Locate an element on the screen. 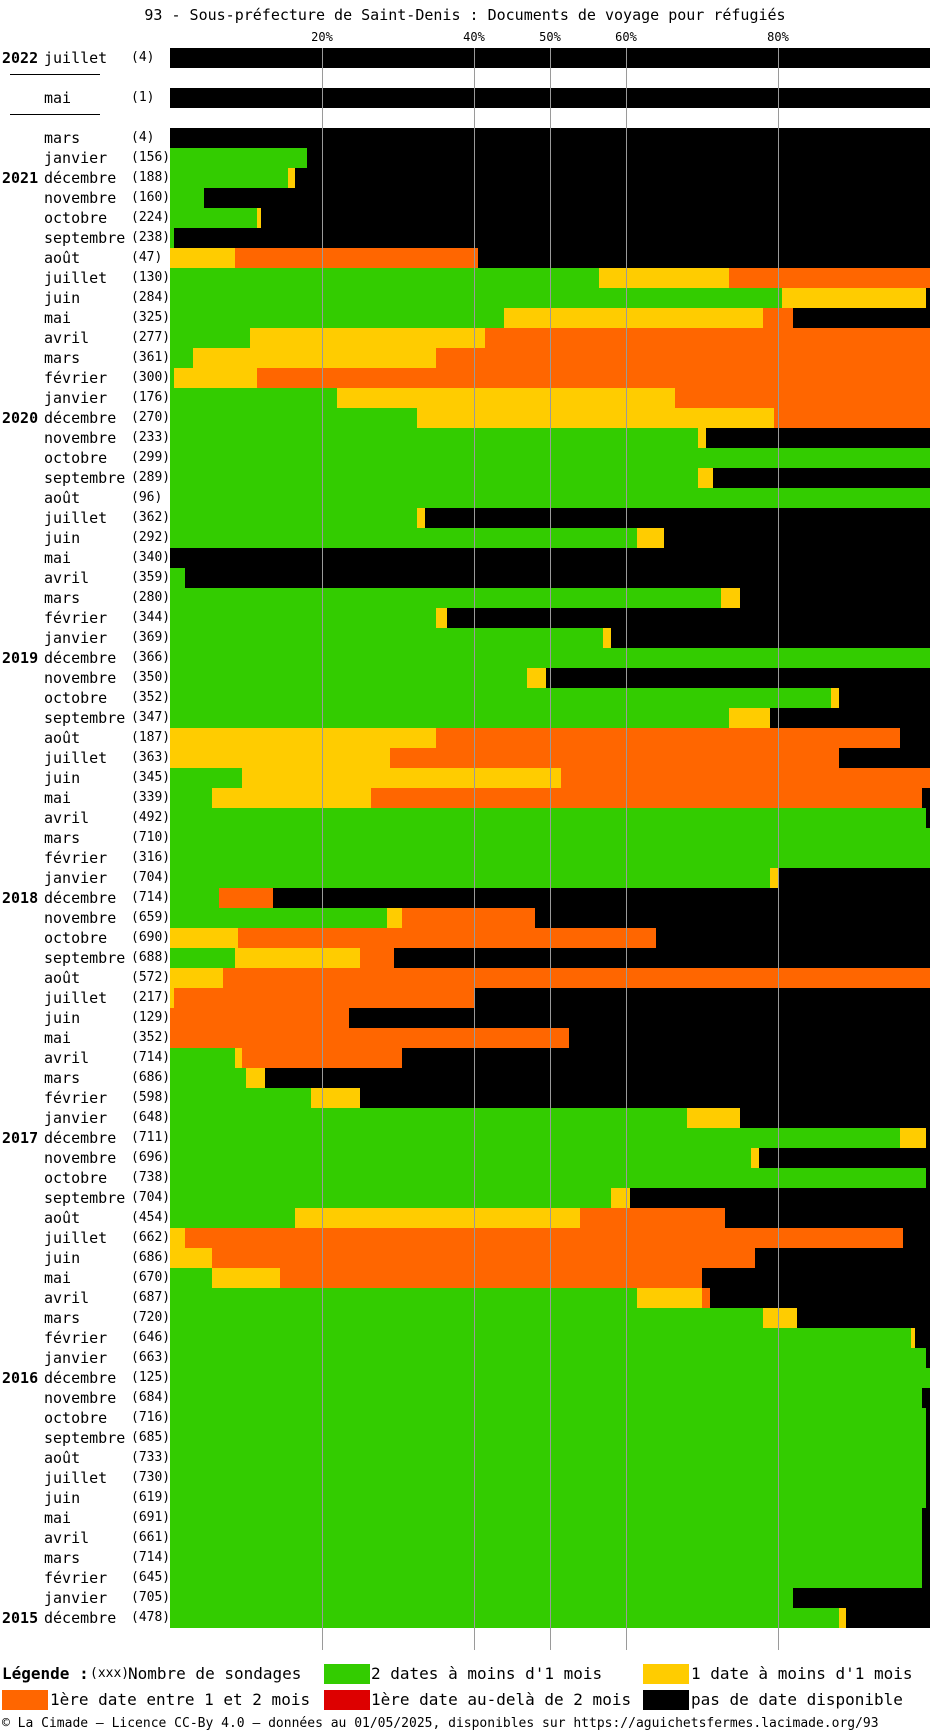 The height and width of the screenshot is (1735, 930). survey-count-label: (686) is located at coordinates (151, 1077).